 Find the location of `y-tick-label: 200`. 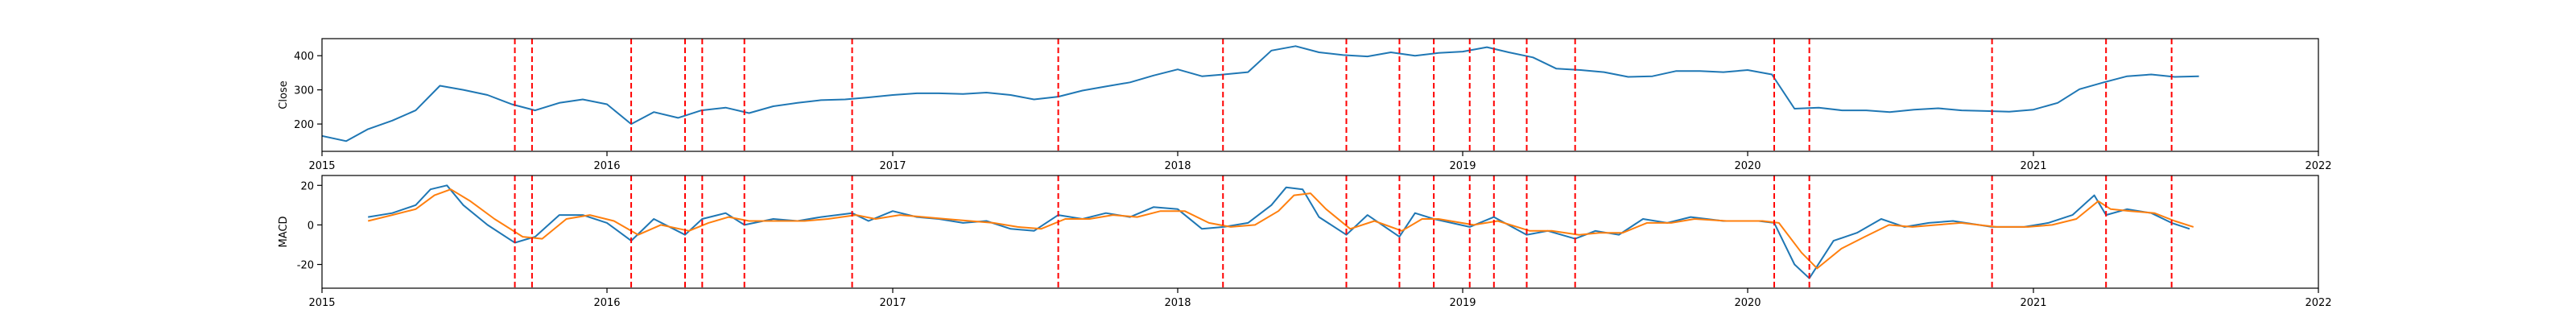

y-tick-label: 200 is located at coordinates (304, 125).